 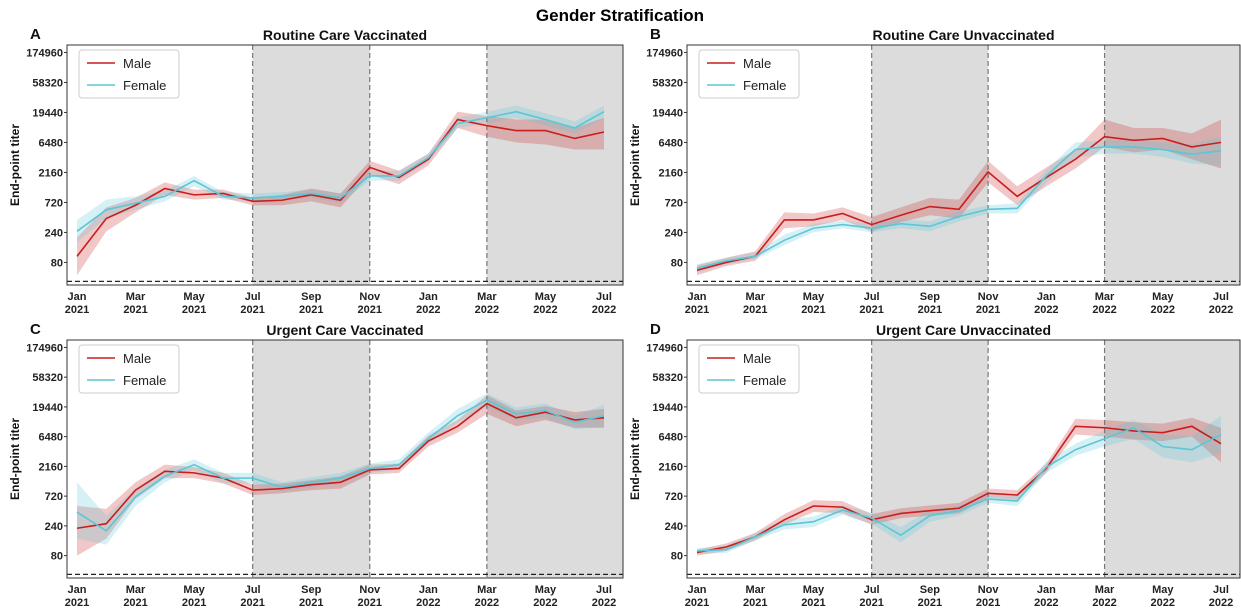 What do you see at coordinates (51, 467) in the screenshot?
I see `y-tick-label: 2160` at bounding box center [51, 467].